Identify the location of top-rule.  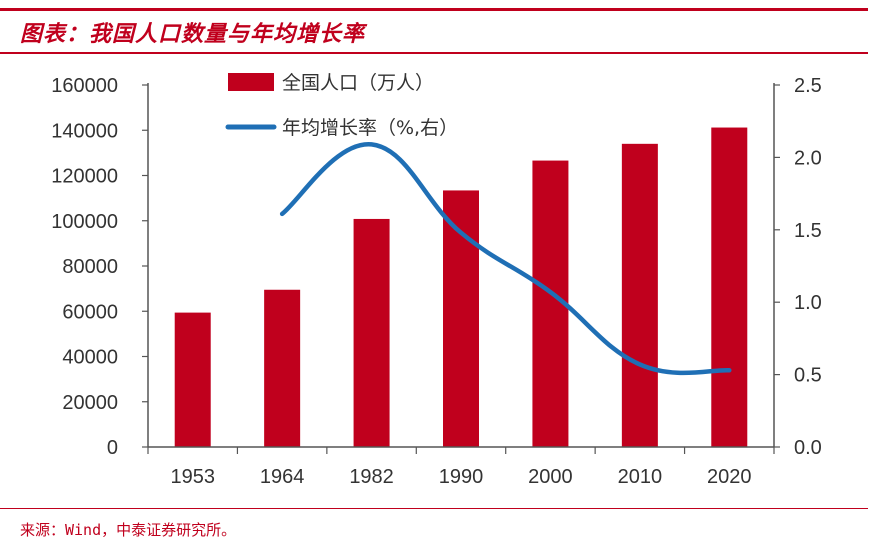
(434, 9).